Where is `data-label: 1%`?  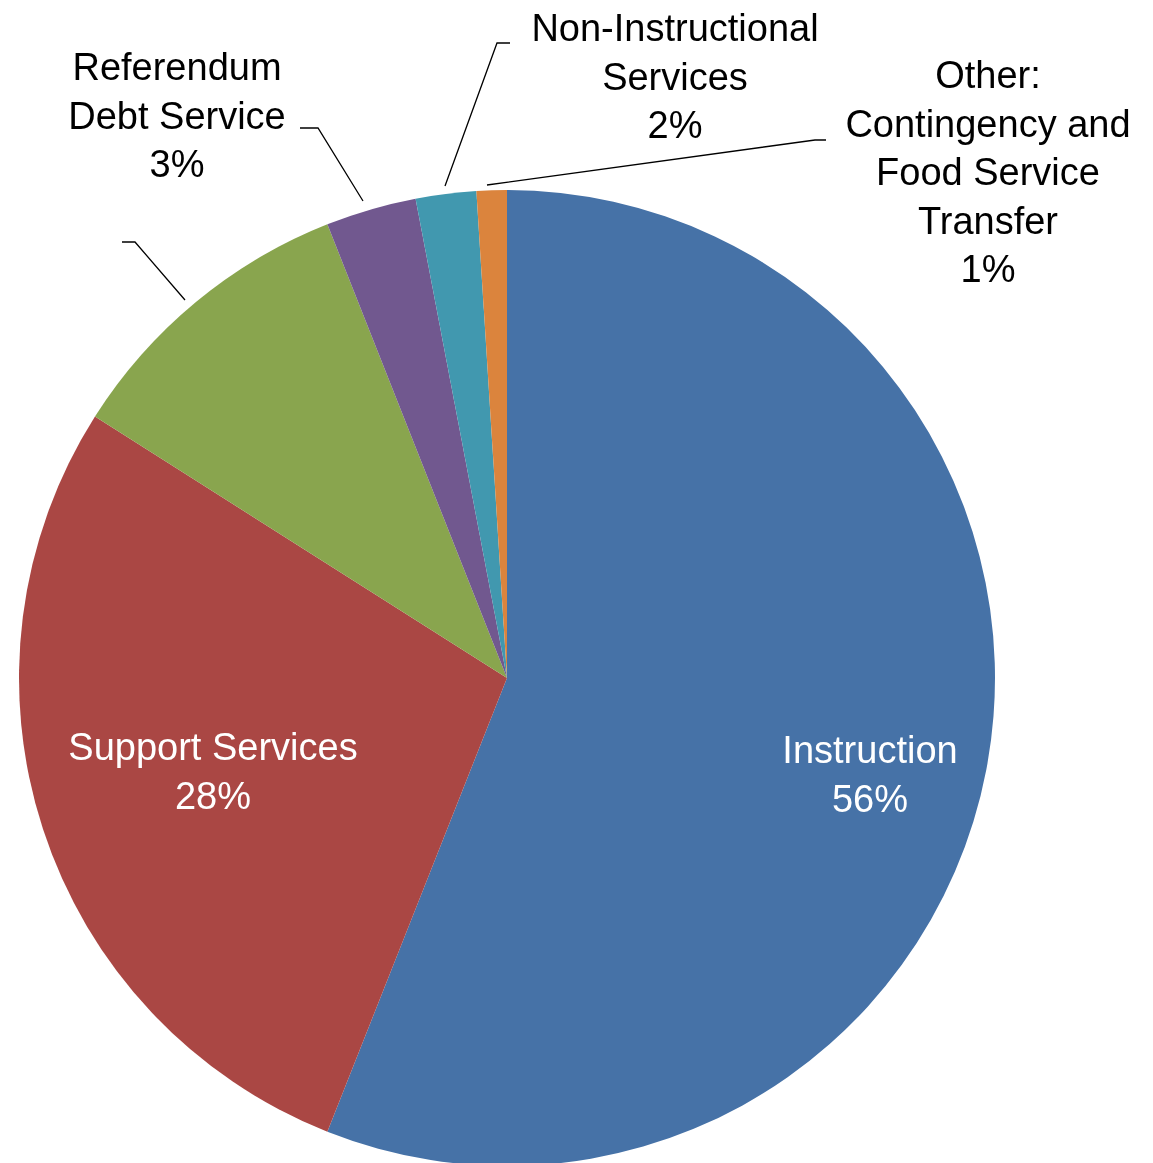
data-label: 1% is located at coordinates (988, 269).